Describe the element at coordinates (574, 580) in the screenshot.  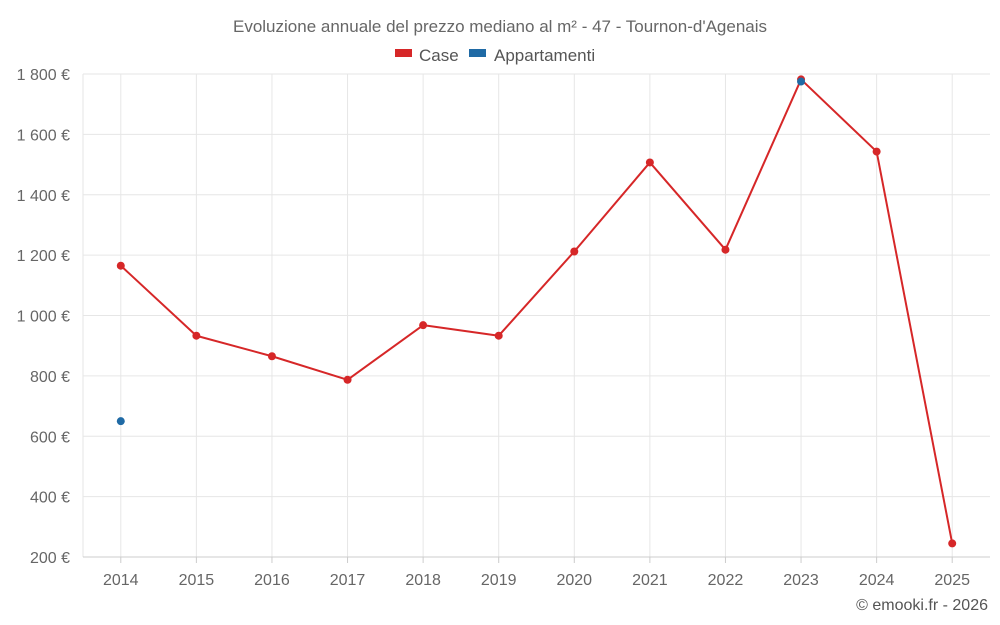
I see `x-tick-label: 2020` at that location.